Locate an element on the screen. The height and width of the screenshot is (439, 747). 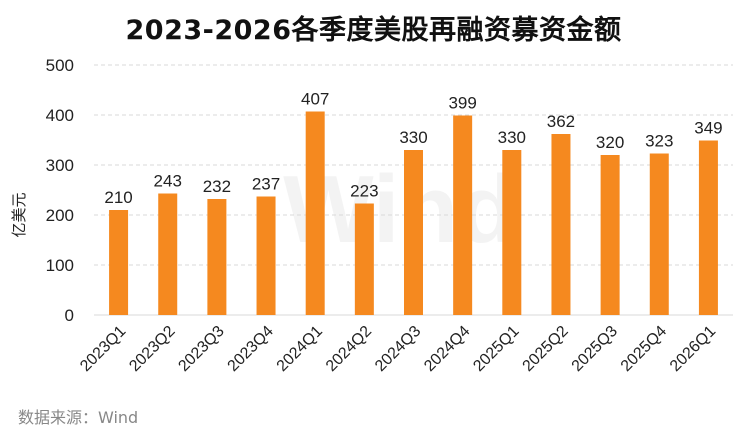
x-tick-label: 2024Q1 is located at coordinates (300, 349).